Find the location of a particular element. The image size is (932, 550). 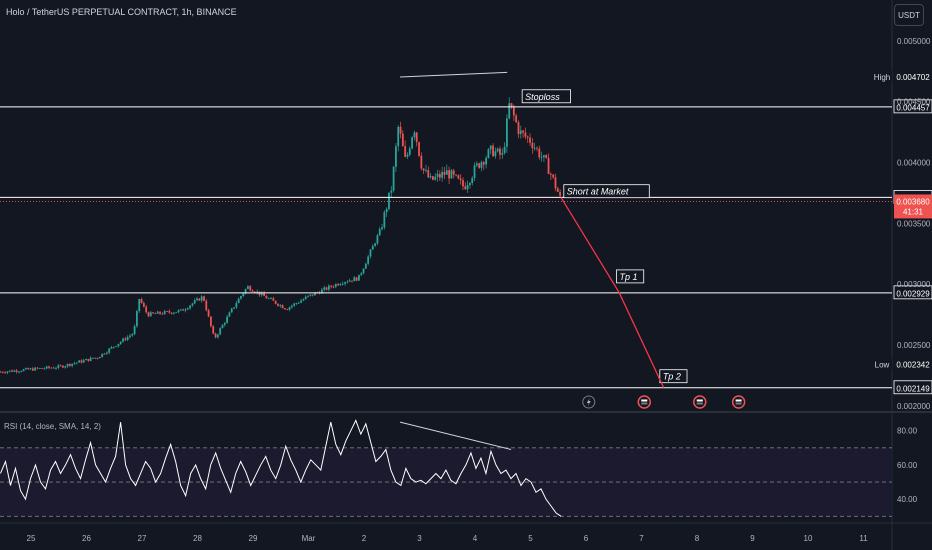

time-tick-label: 29 is located at coordinates (253, 538).